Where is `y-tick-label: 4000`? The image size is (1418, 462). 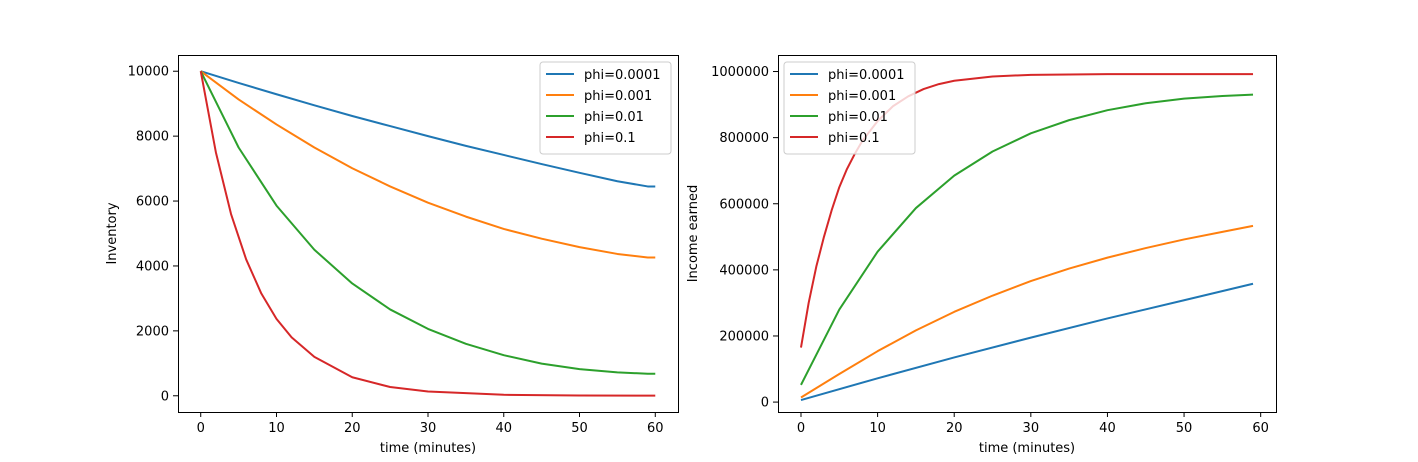
y-tick-label: 4000 is located at coordinates (152, 266).